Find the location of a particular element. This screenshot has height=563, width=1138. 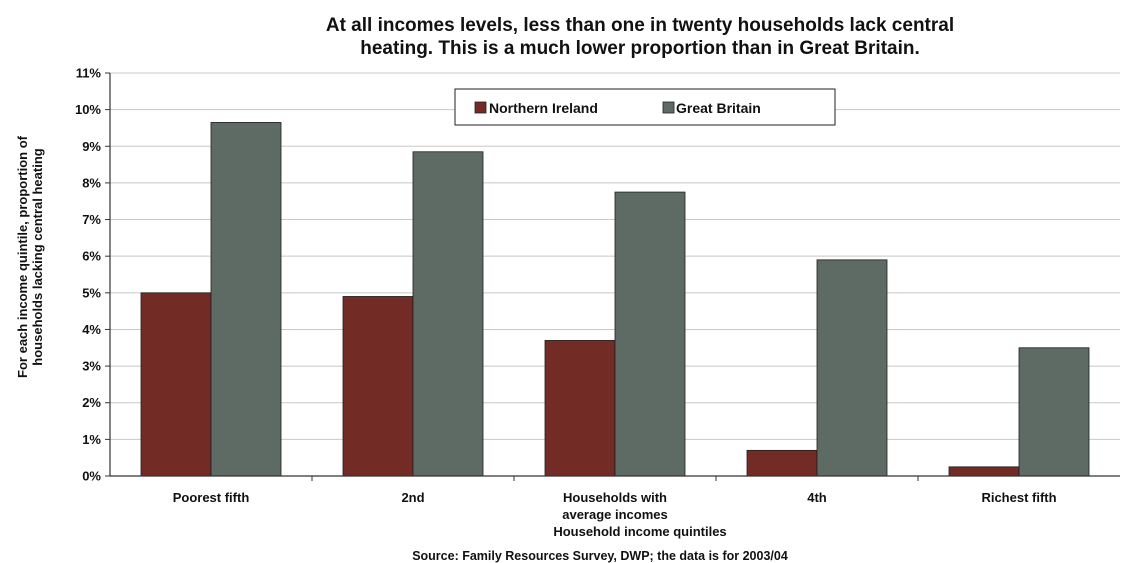

legend-box is located at coordinates (645, 107).